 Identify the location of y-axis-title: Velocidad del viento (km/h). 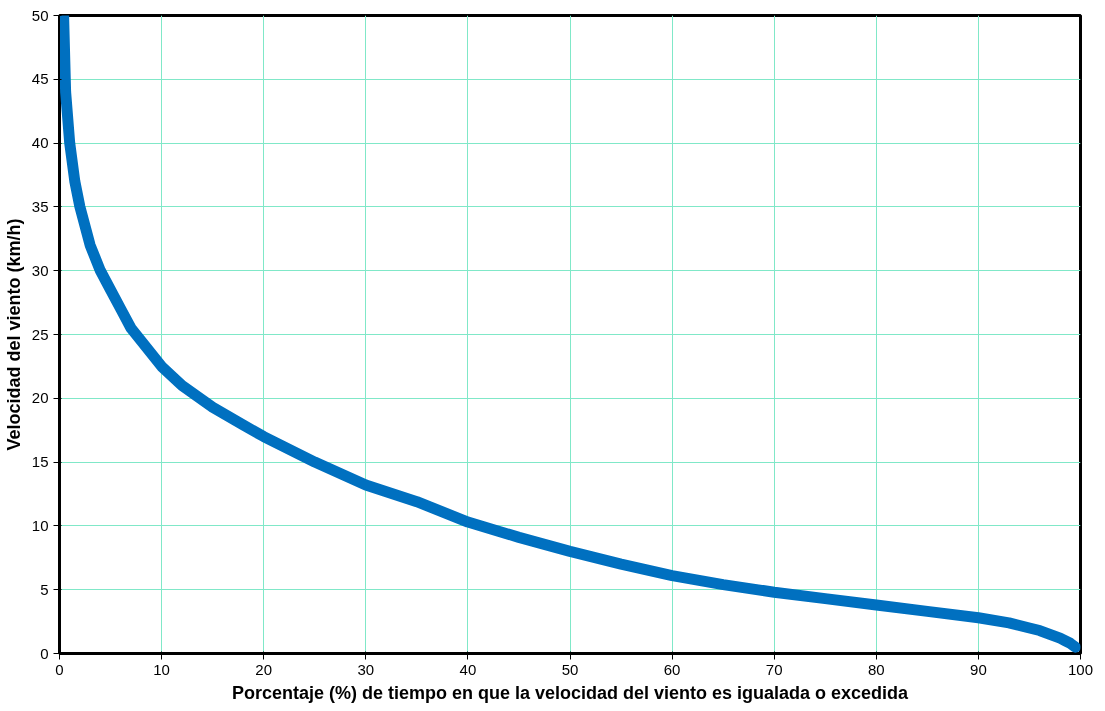
(13, 334).